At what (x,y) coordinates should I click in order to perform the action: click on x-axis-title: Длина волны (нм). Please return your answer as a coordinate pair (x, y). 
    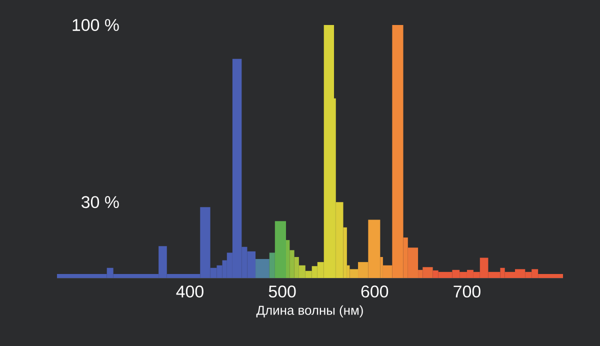
    Looking at the image, I should click on (309, 311).